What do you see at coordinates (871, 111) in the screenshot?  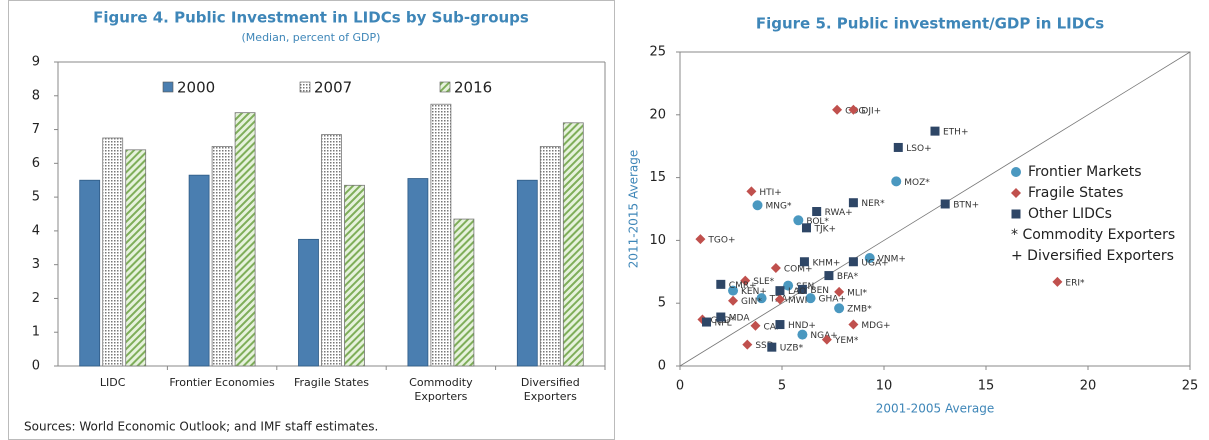 I see `point-label: DJI+` at bounding box center [871, 111].